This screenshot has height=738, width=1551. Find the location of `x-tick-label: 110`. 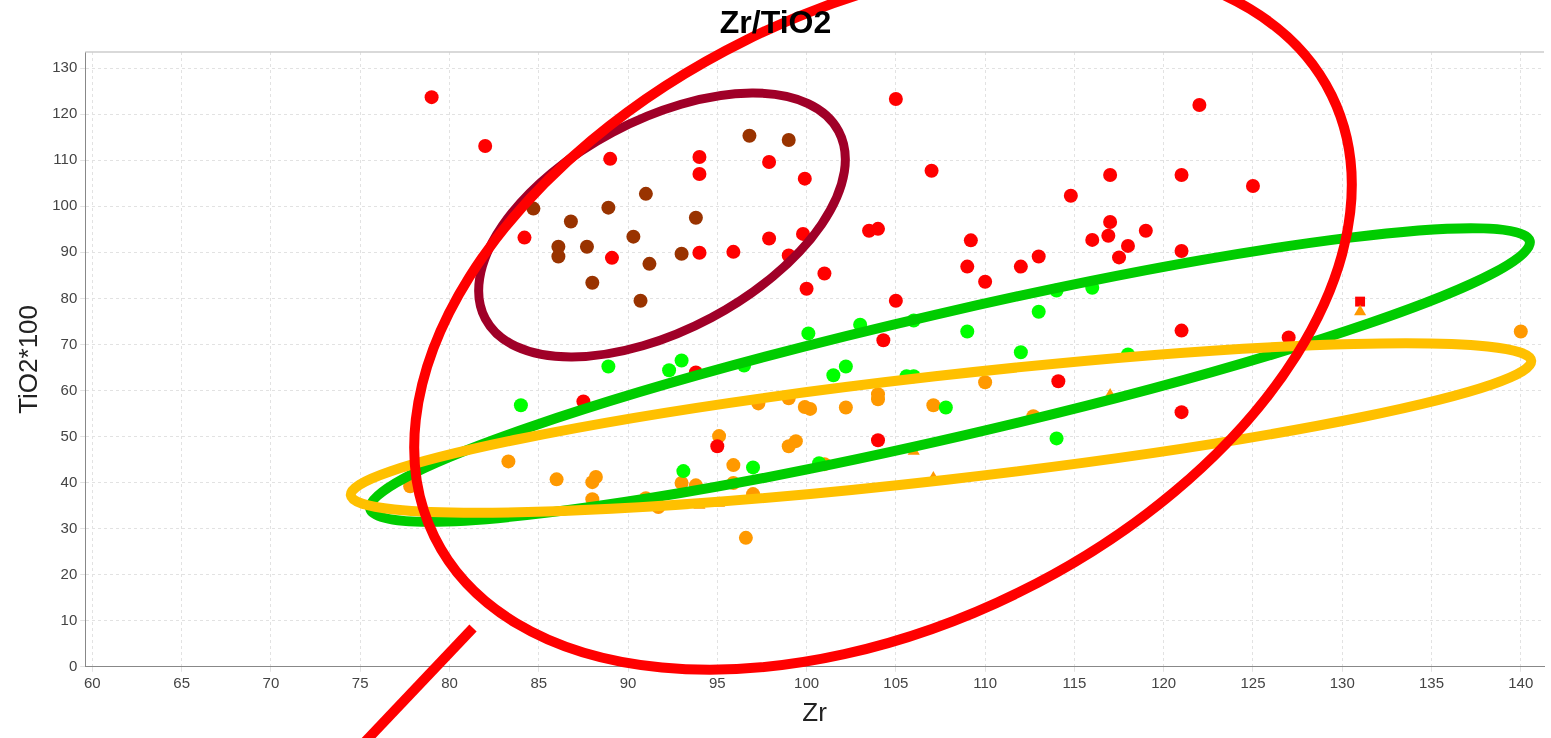

x-tick-label: 110 is located at coordinates (985, 682).